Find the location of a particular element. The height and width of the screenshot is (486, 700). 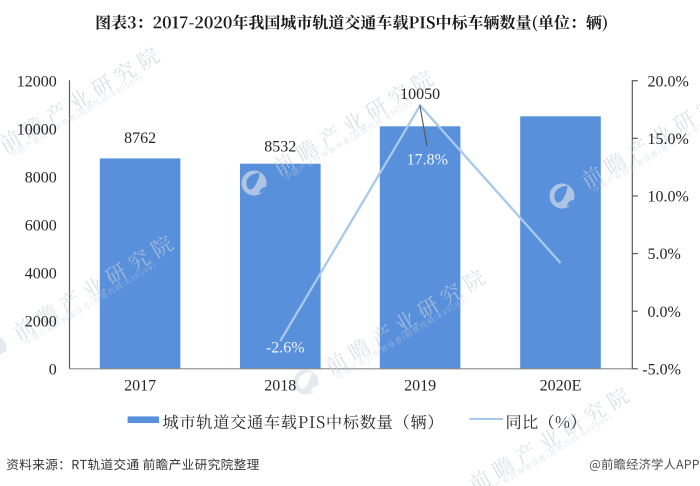

svg-text: 2000 is located at coordinates (41, 321).